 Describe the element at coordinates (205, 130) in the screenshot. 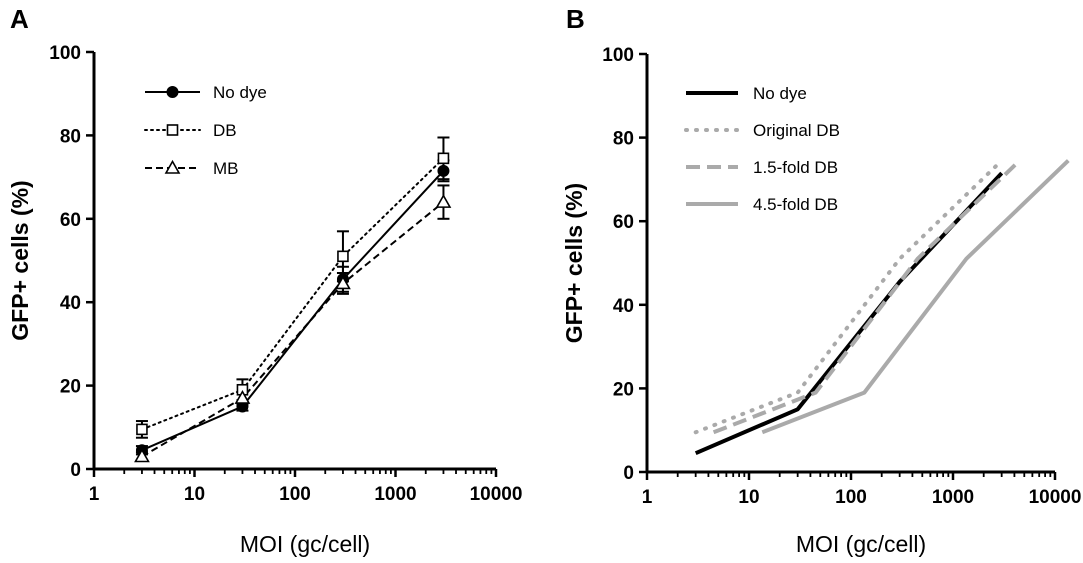

I see `legend: No dye DB MB` at that location.